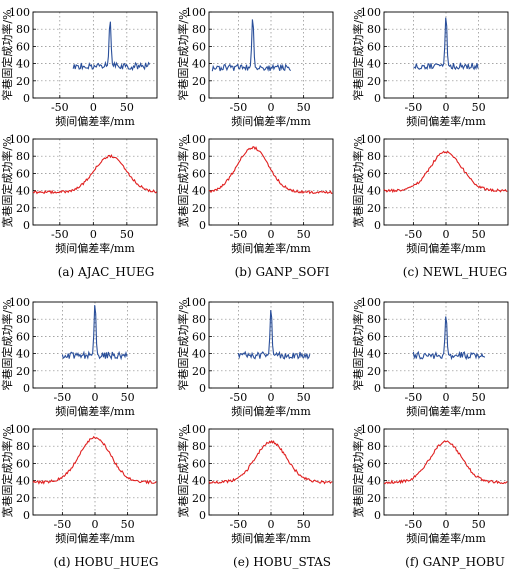 The height and width of the screenshot is (574, 529). Describe the element at coordinates (455, 562) in the screenshot. I see `caption-f: (f) GANP_HOBU` at that location.